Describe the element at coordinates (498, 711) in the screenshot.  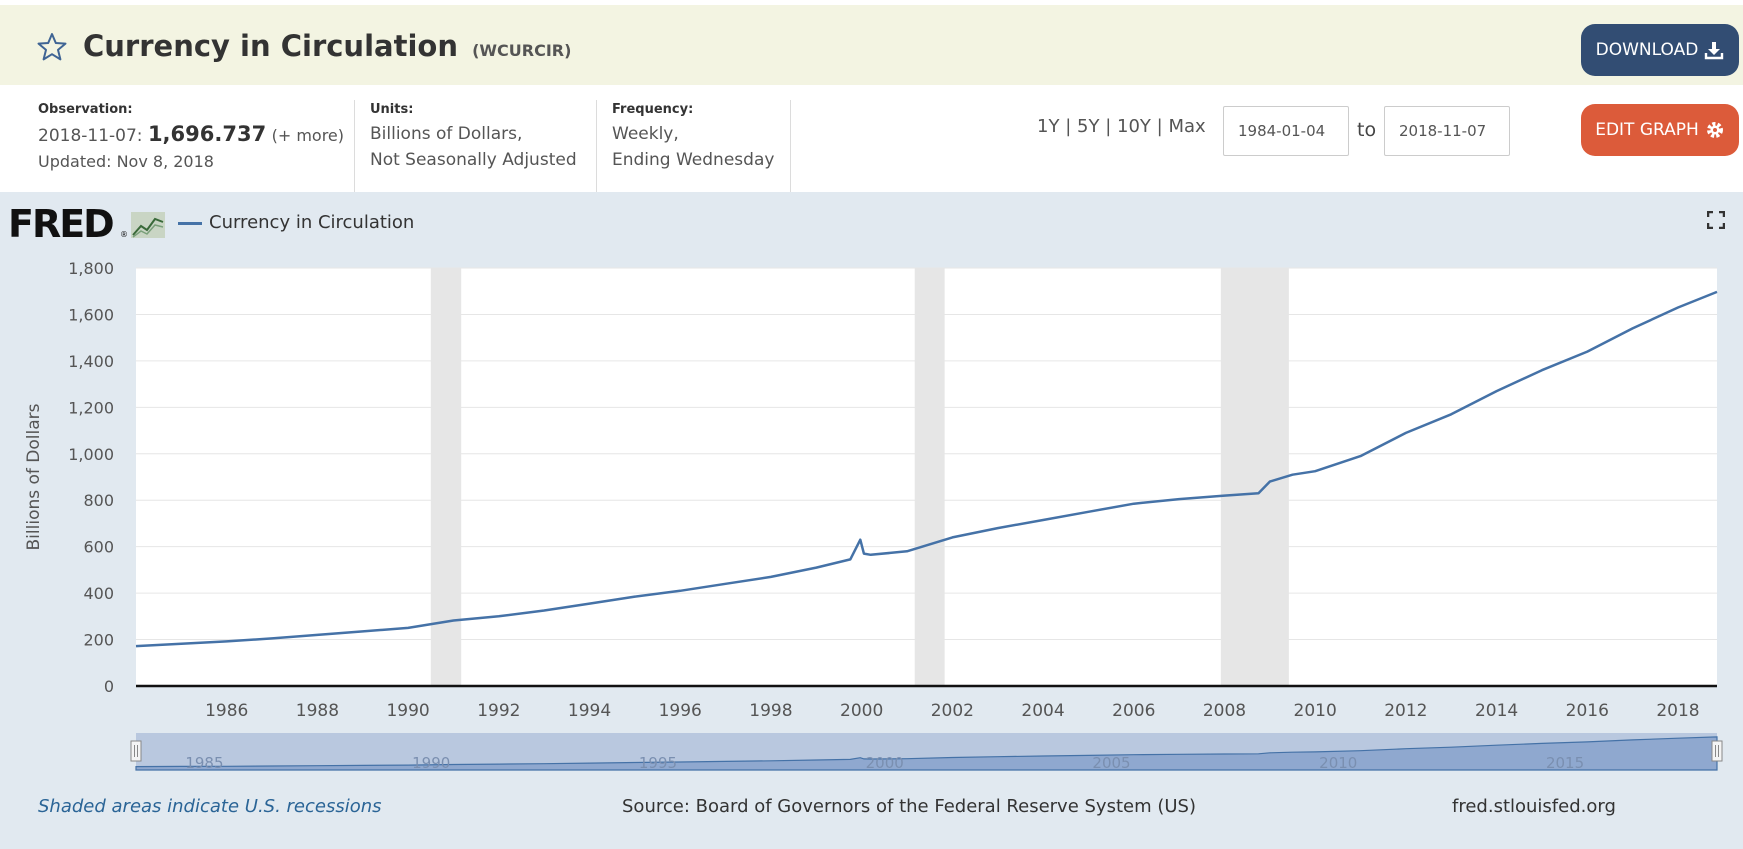
I see `x-tick-label: 1992` at that location.